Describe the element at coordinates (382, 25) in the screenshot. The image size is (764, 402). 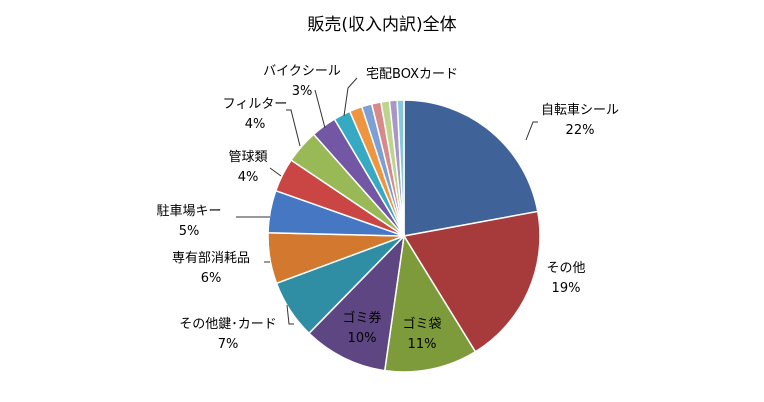
I see `chart-title: 販売(収入内訳)全体` at that location.